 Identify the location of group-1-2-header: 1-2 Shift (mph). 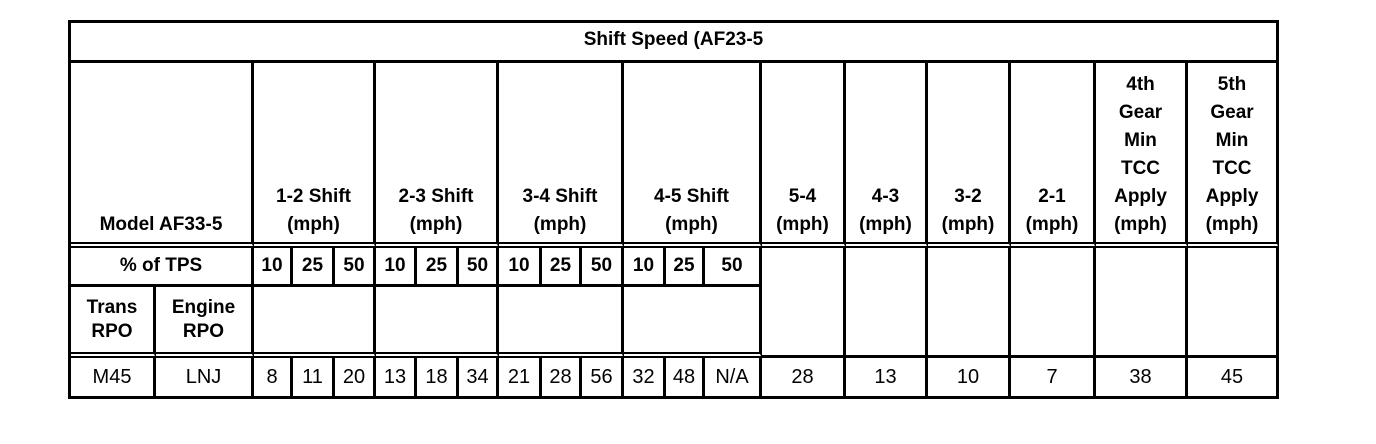
(315, 155).